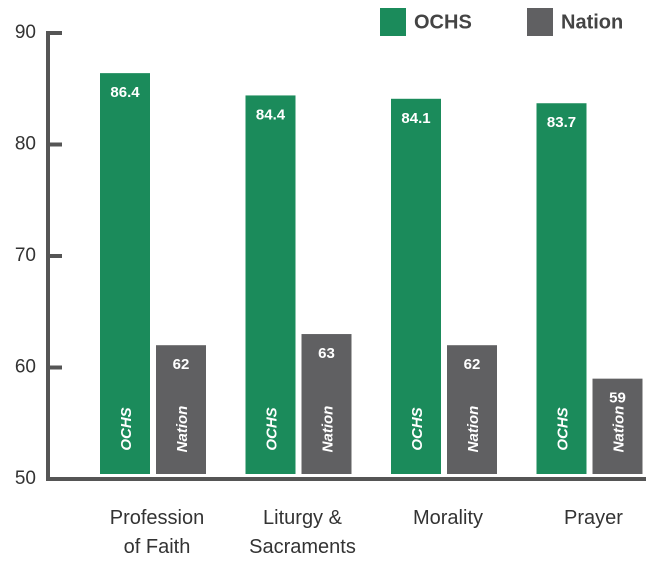  What do you see at coordinates (125, 92) in the screenshot?
I see `value-label: 86.4` at bounding box center [125, 92].